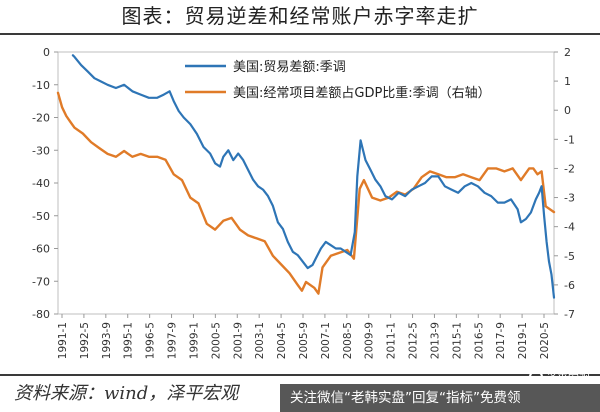 The image size is (600, 412). I want to click on y-left-tick-label: -70, so click(41, 281).